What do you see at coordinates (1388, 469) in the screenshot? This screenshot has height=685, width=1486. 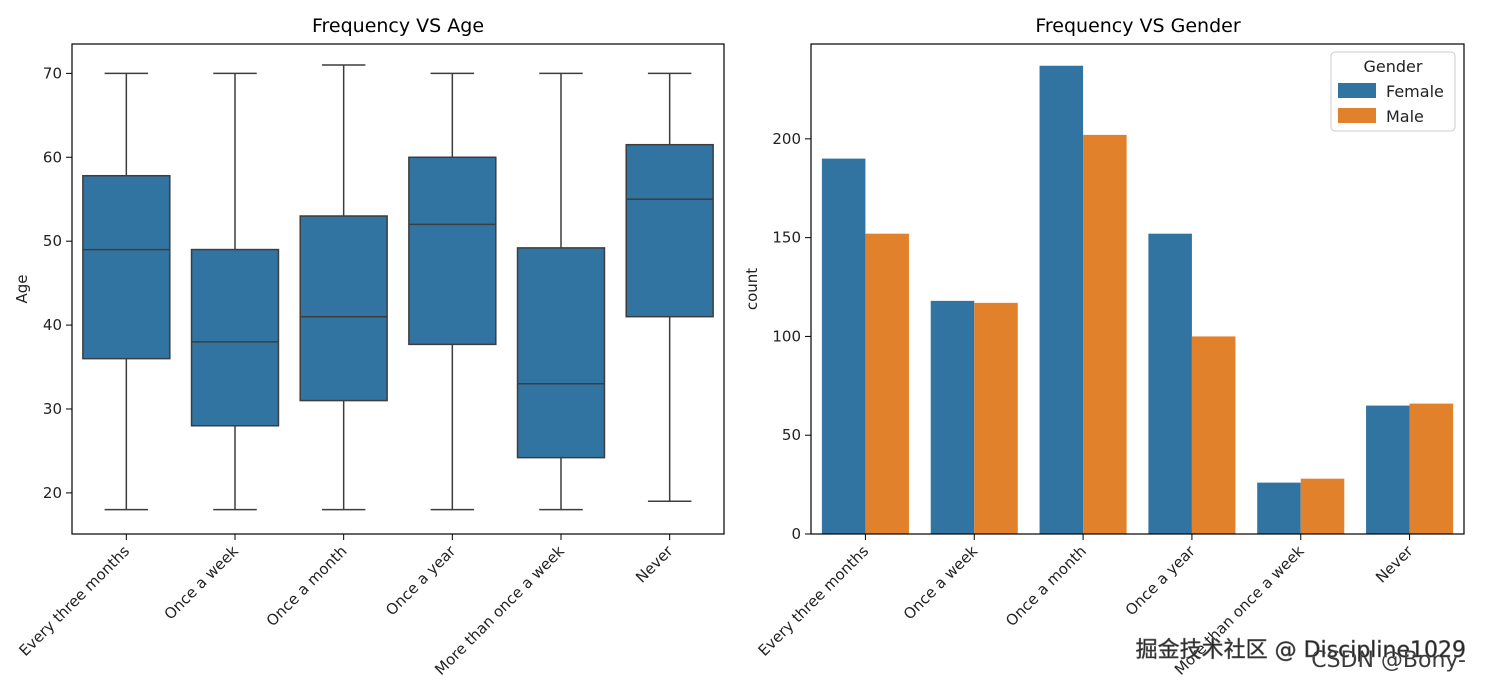 I see `bar-female-never` at bounding box center [1388, 469].